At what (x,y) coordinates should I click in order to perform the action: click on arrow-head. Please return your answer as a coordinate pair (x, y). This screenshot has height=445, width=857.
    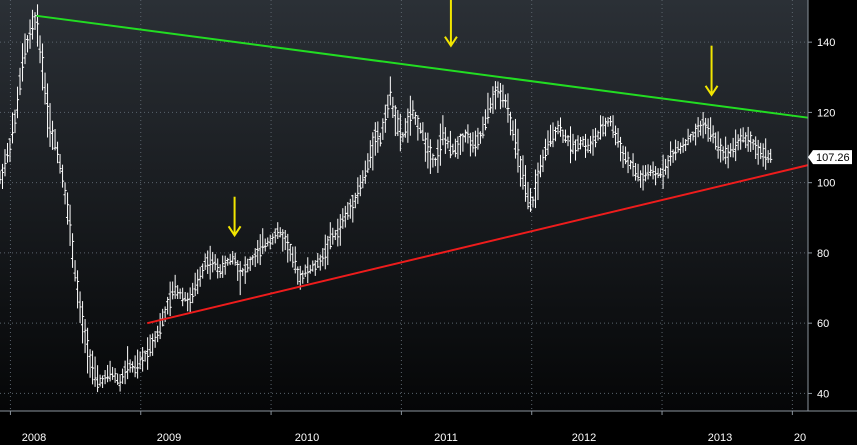
    Looking at the image, I should click on (711, 91).